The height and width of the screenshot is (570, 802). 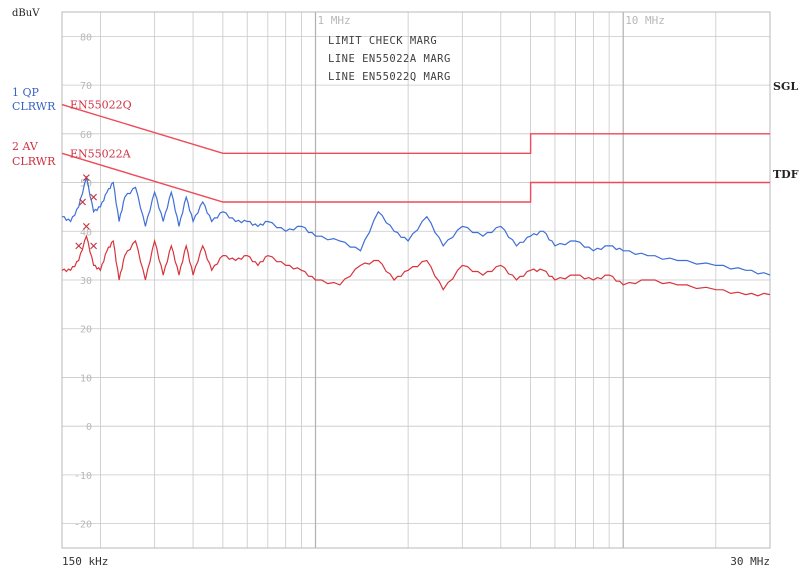 I want to click on x-tick-label: 150 kHz, so click(x=85, y=561).